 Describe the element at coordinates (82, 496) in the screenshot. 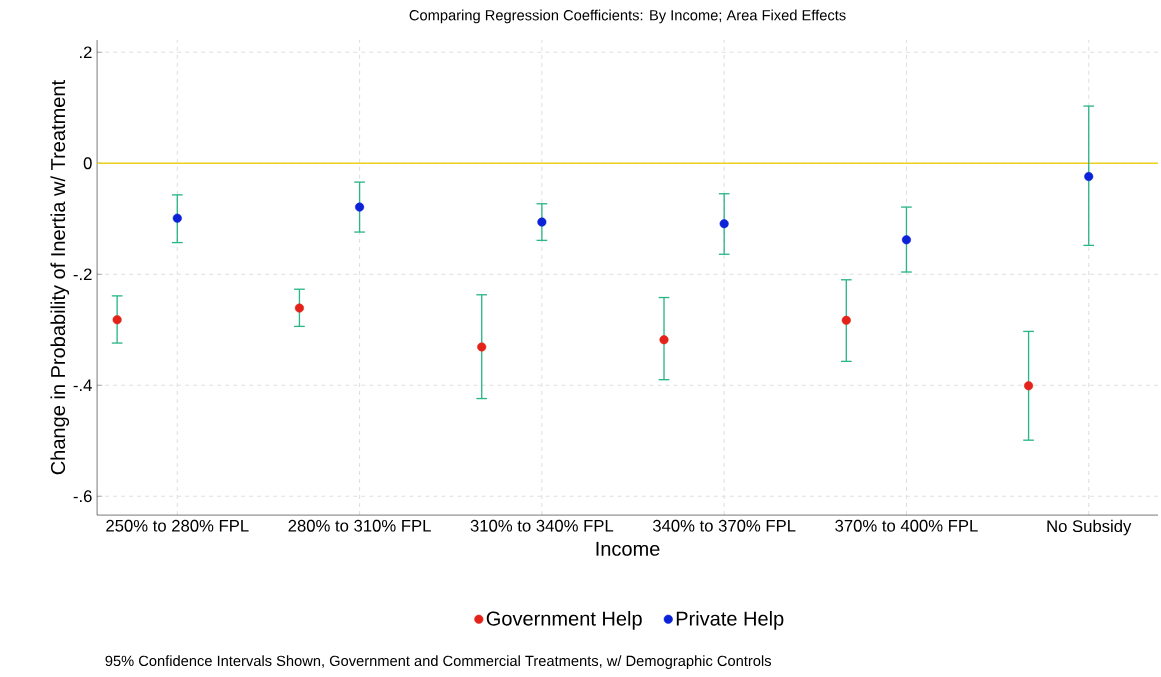

I see `y-tick-label: -.6` at that location.